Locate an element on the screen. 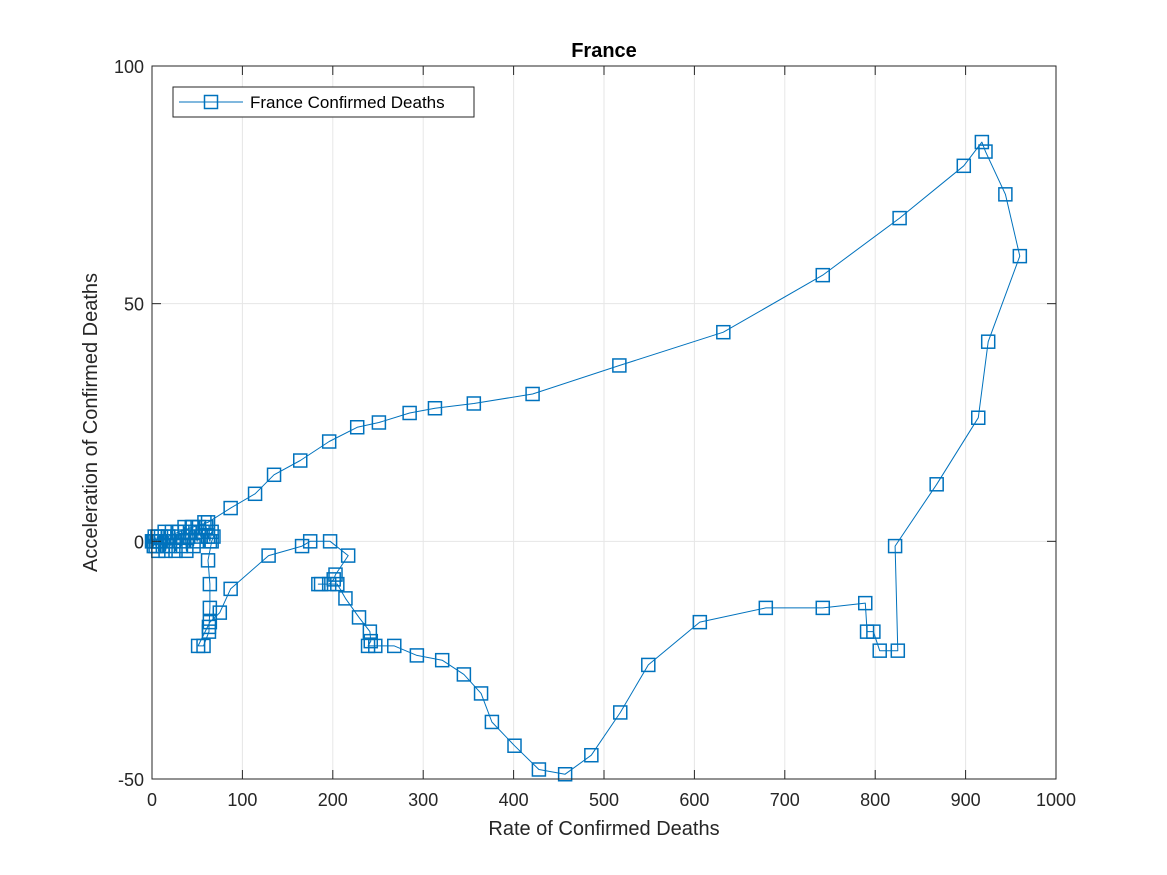 The height and width of the screenshot is (875, 1167). y-tick-label: -50 is located at coordinates (131, 780).